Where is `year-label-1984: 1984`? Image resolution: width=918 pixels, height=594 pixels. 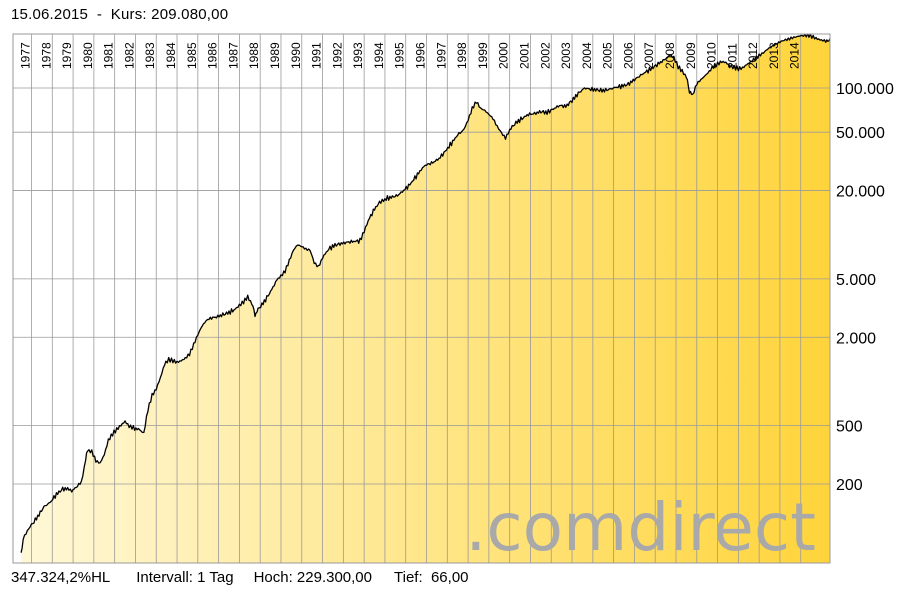 year-label-1984: 1984 is located at coordinates (171, 55).